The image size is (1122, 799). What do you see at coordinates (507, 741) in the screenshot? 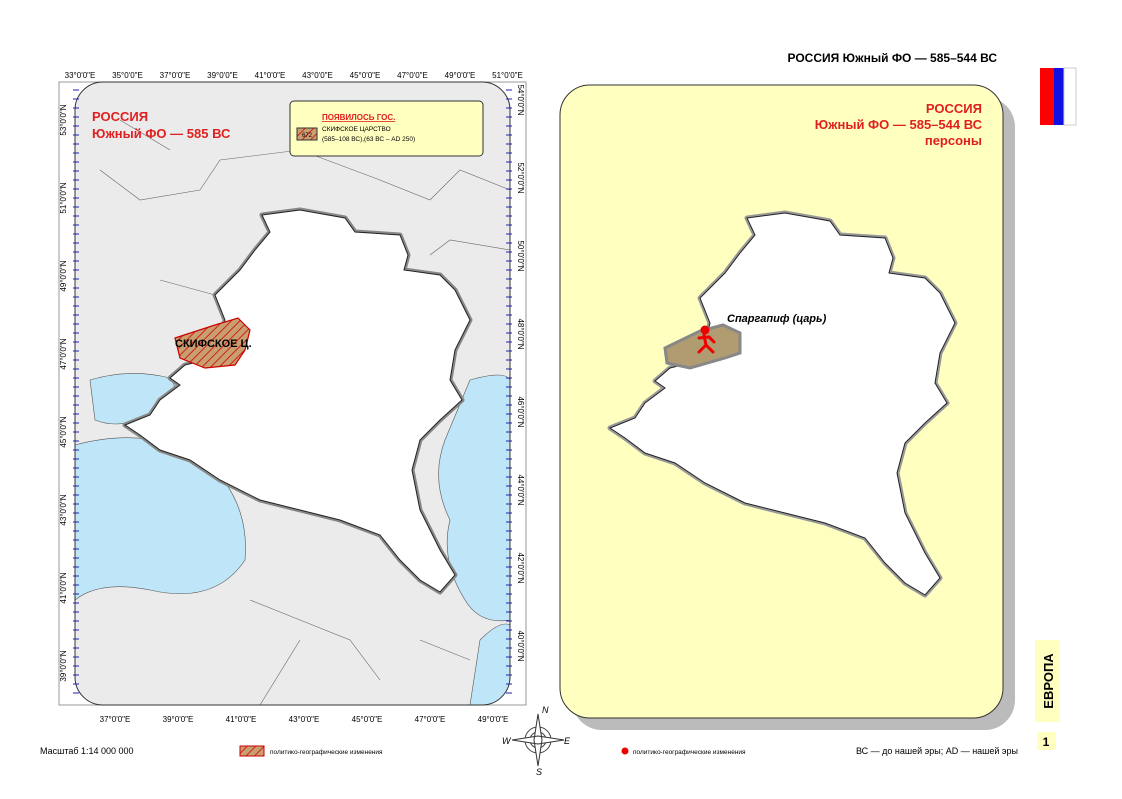
I see `compass-w: W` at bounding box center [507, 741].